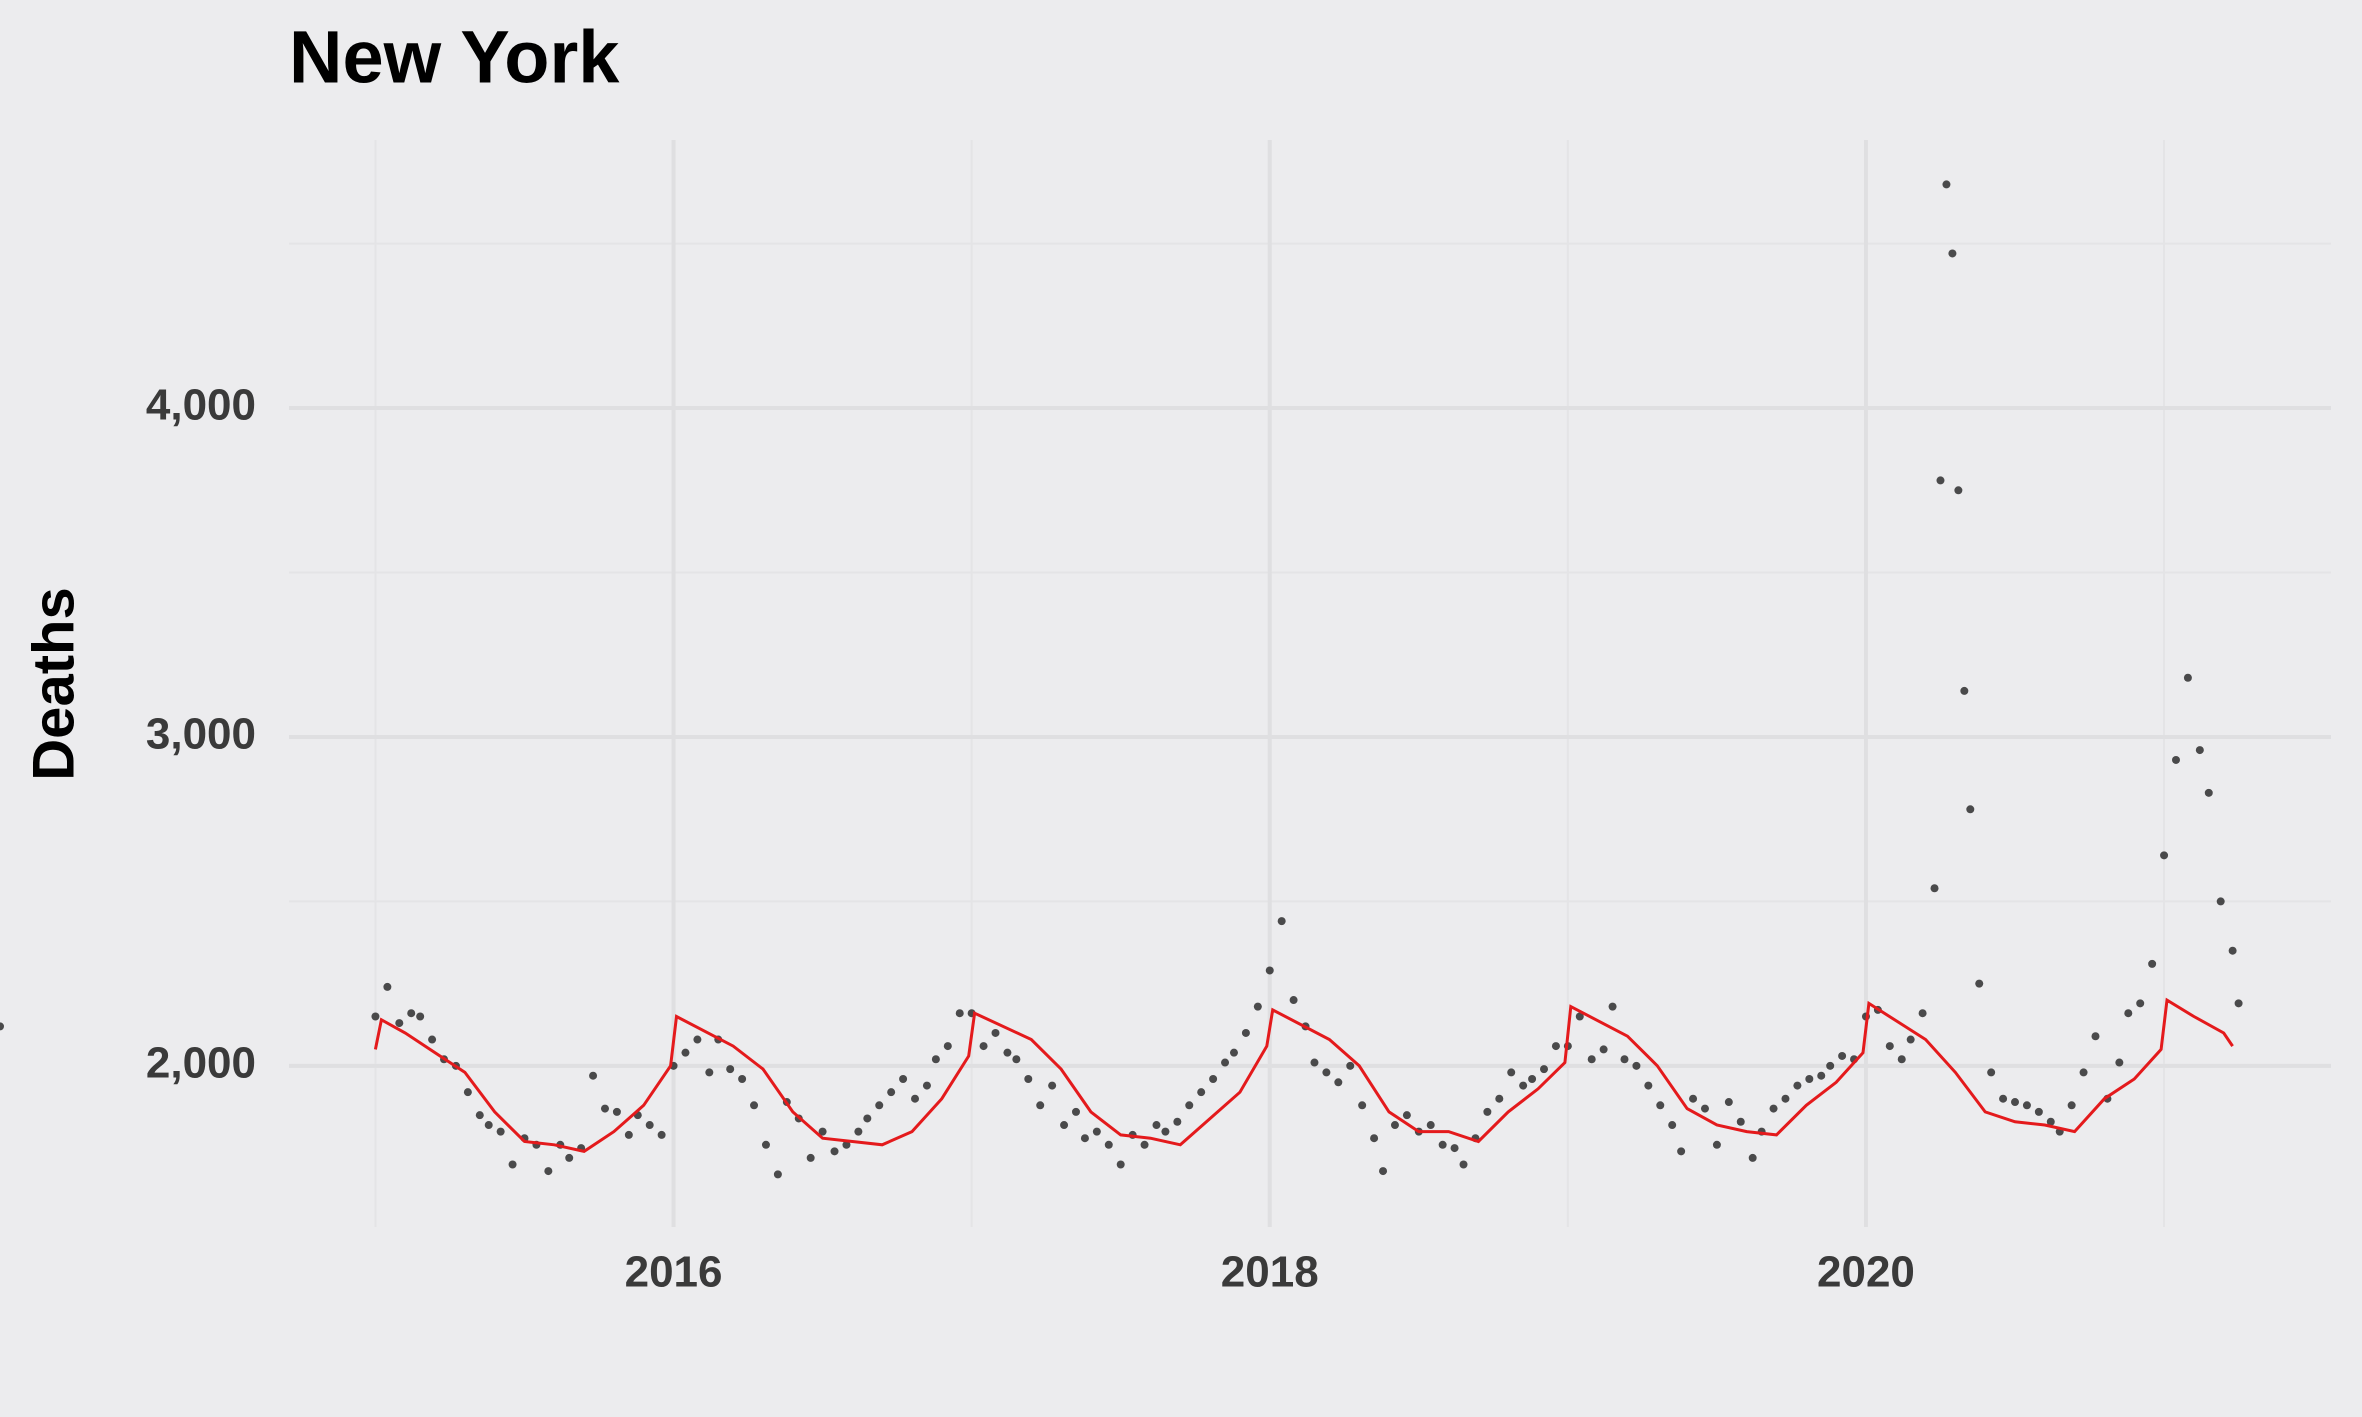  I want to click on chart-title: New York, so click(454, 57).